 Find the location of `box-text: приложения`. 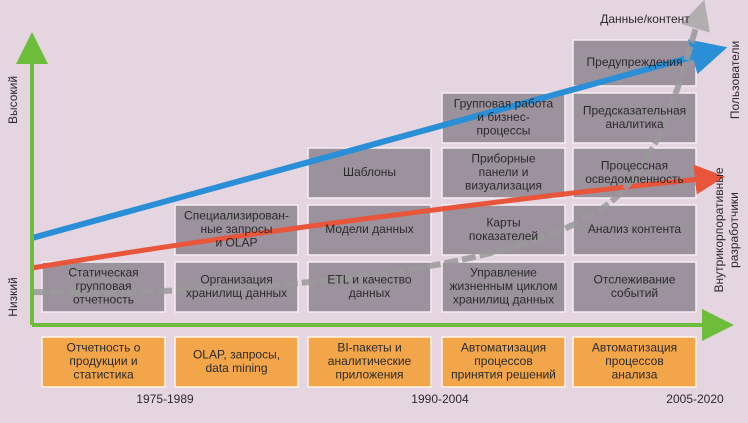

box-text: приложения is located at coordinates (369, 375).